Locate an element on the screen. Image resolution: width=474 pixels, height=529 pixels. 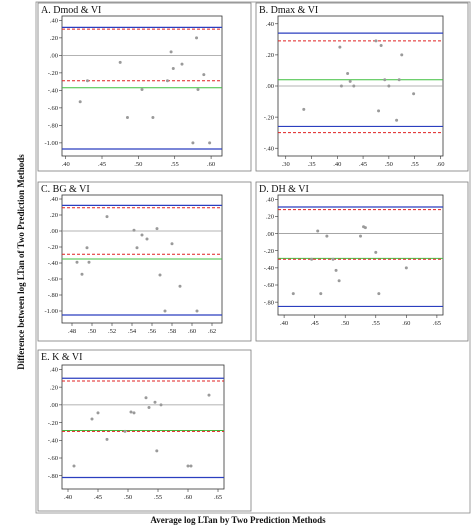
panel-a-y-tick-label: -.40 is located at coordinates (53, 91).